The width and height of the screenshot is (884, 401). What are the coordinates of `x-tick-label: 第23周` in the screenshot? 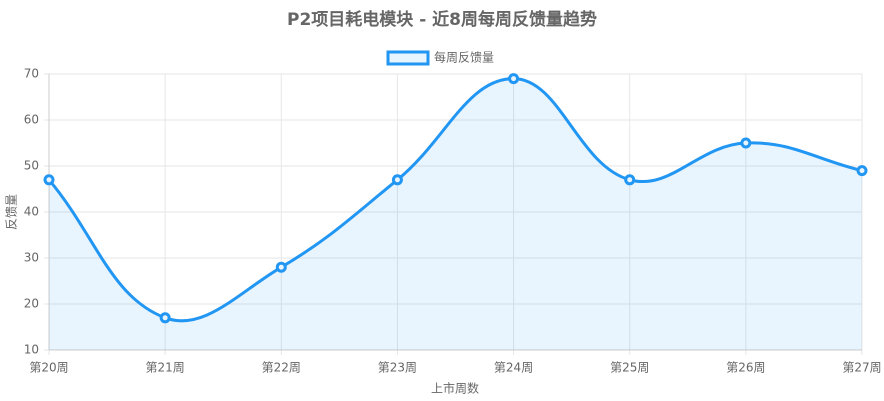 It's located at (397, 368).